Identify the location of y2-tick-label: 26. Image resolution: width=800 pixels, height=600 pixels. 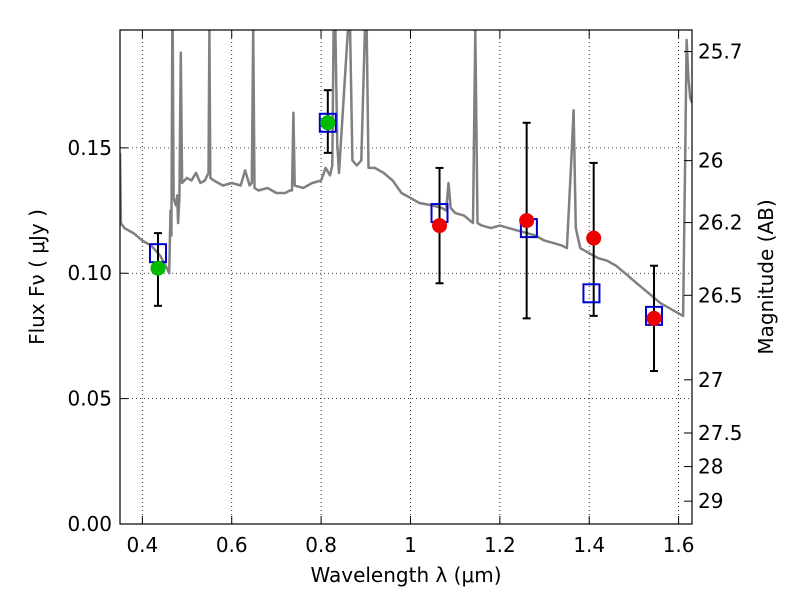
(710, 161).